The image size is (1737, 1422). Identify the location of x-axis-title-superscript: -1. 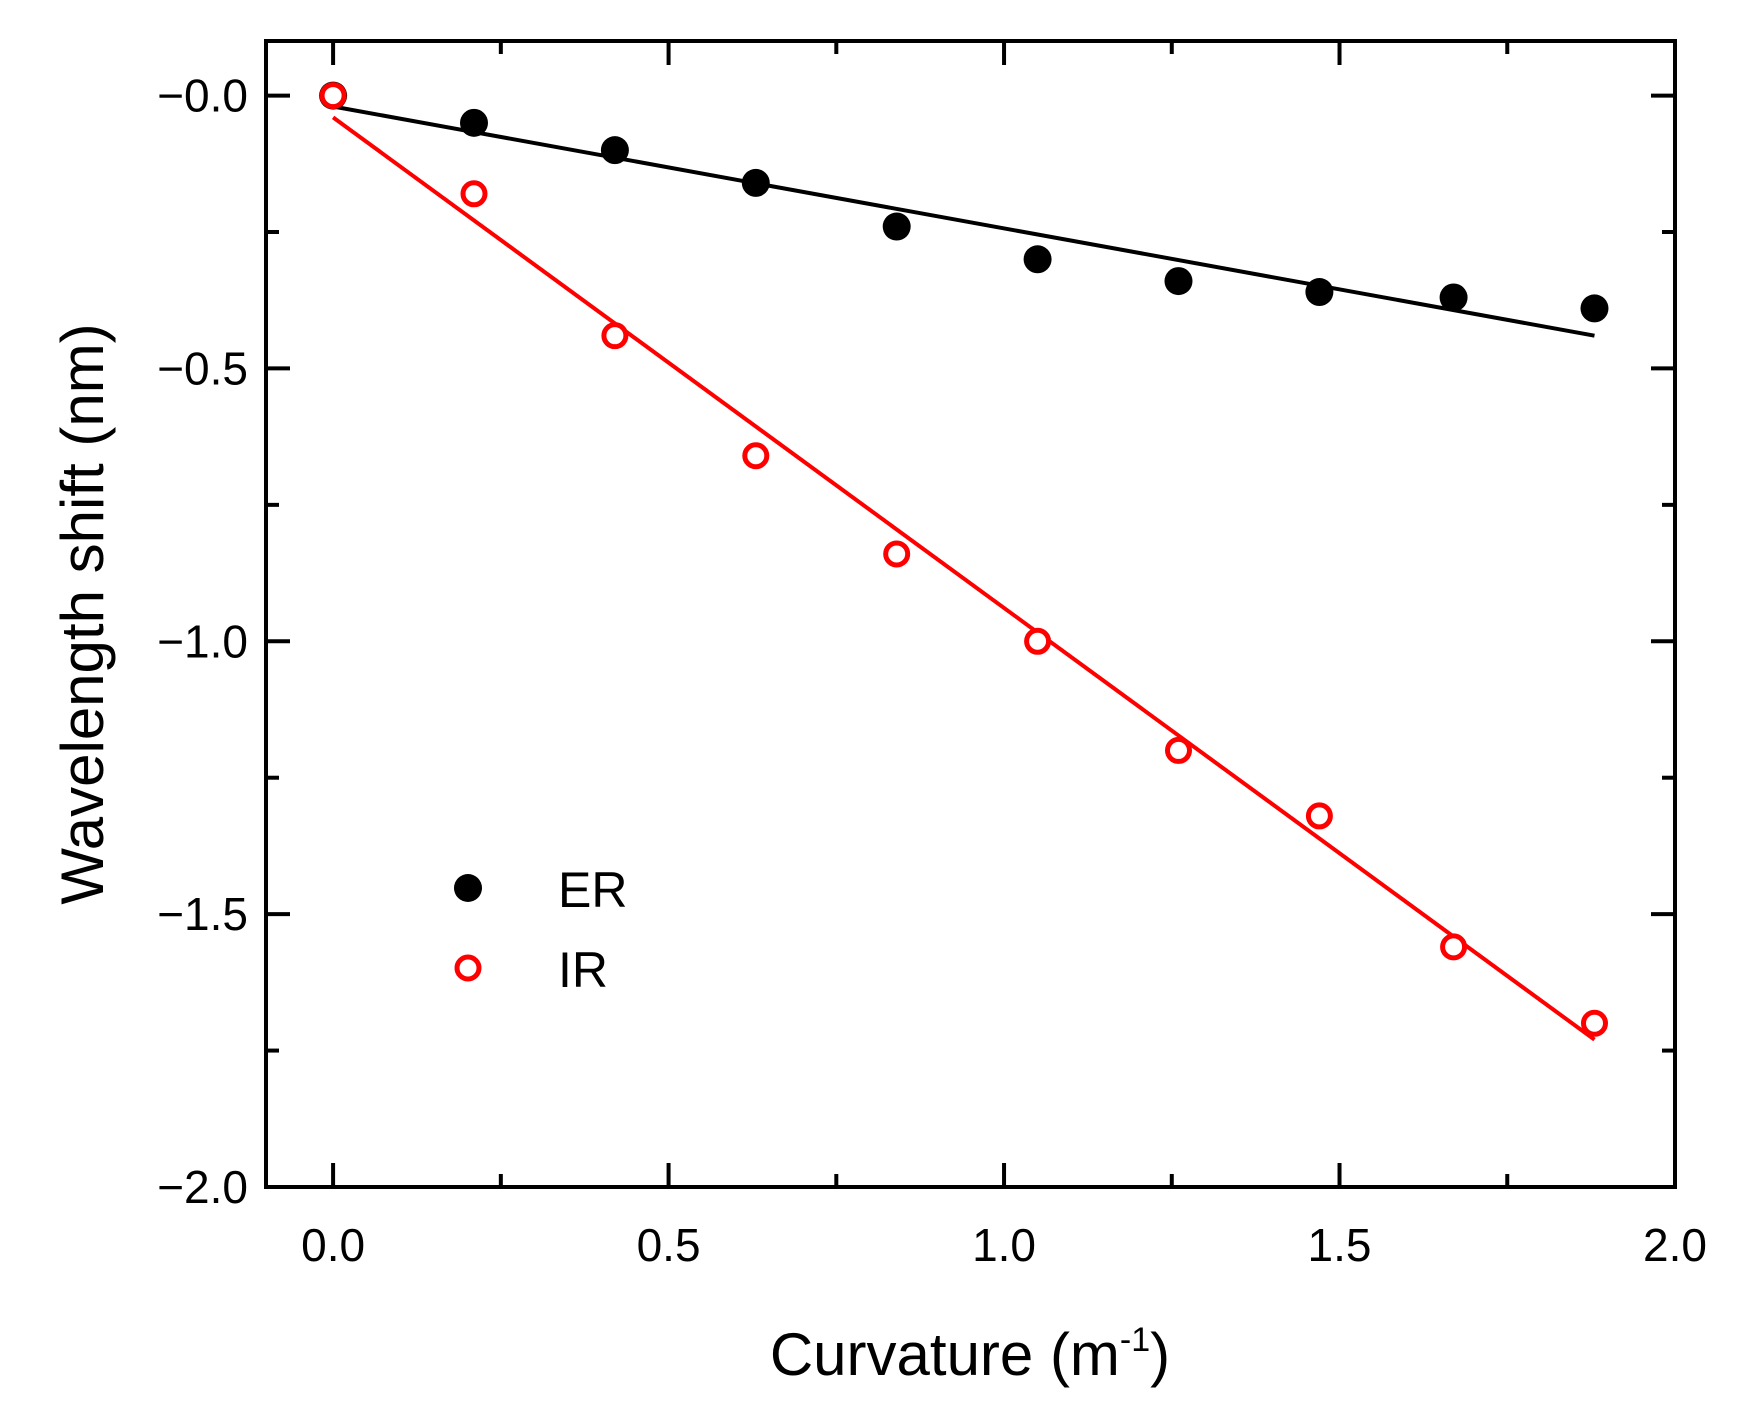
(1135, 1340).